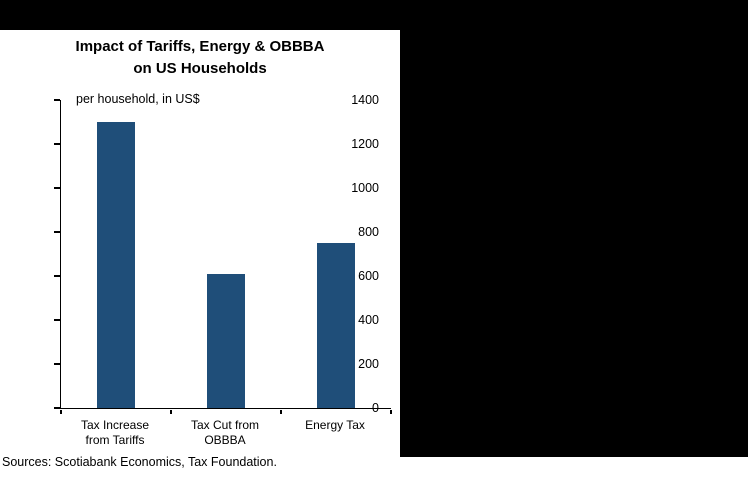 The image size is (748, 483). Describe the element at coordinates (200, 46) in the screenshot. I see `chart-title-line1: Impact of Tariffs, Energy & OBBBA` at that location.